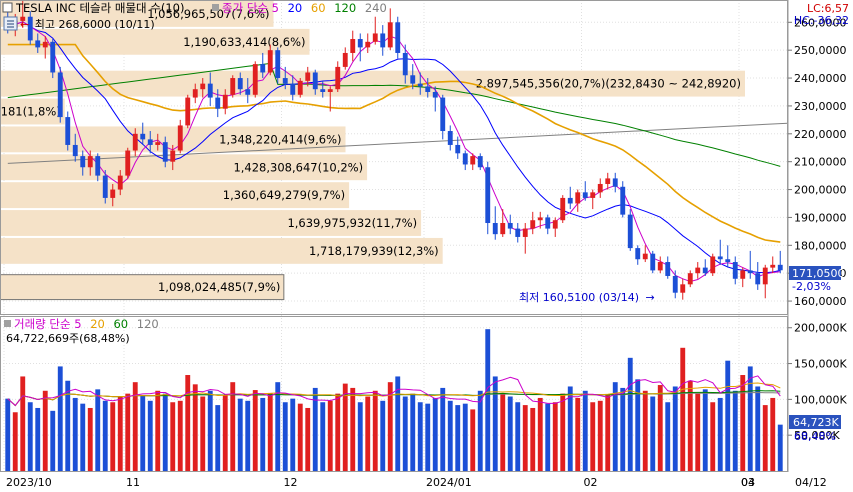 The image size is (853, 492). Describe the element at coordinates (820, 134) in the screenshot. I see `price-tick-label: 220,0000` at that location.